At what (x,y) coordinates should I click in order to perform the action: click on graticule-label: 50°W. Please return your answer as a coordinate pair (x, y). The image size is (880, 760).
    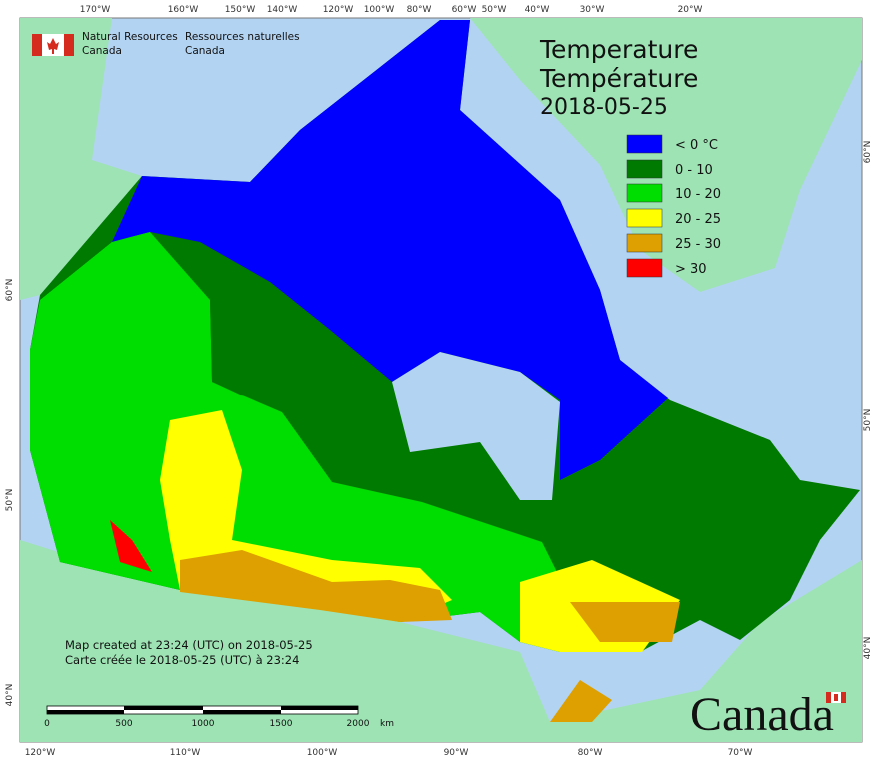
    Looking at the image, I should click on (494, 10).